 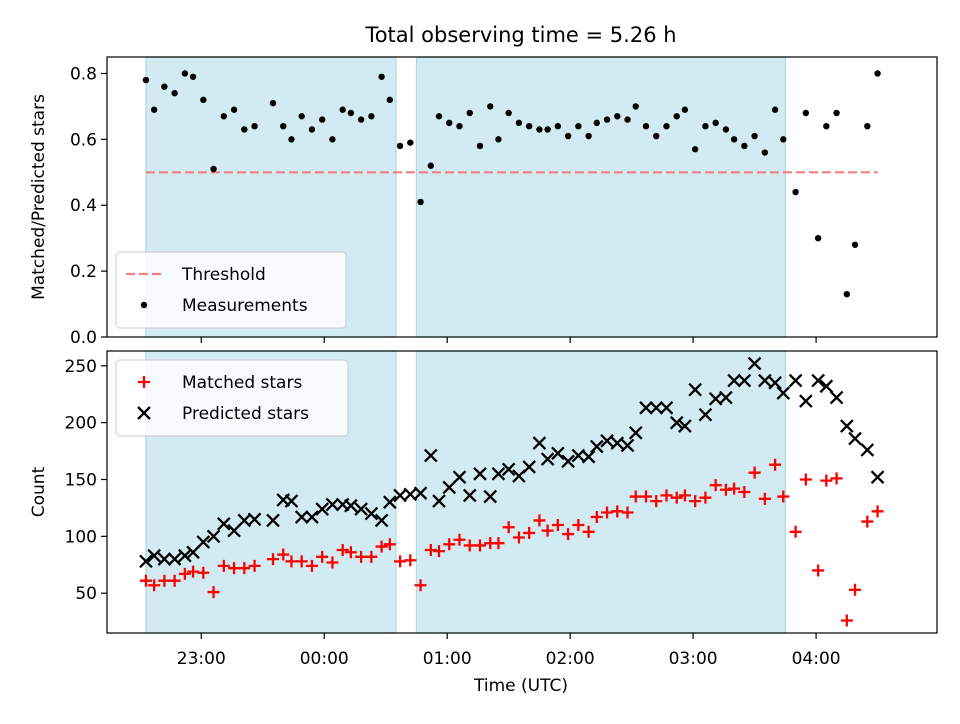 I want to click on y-tick-label: 50, so click(x=86, y=594).